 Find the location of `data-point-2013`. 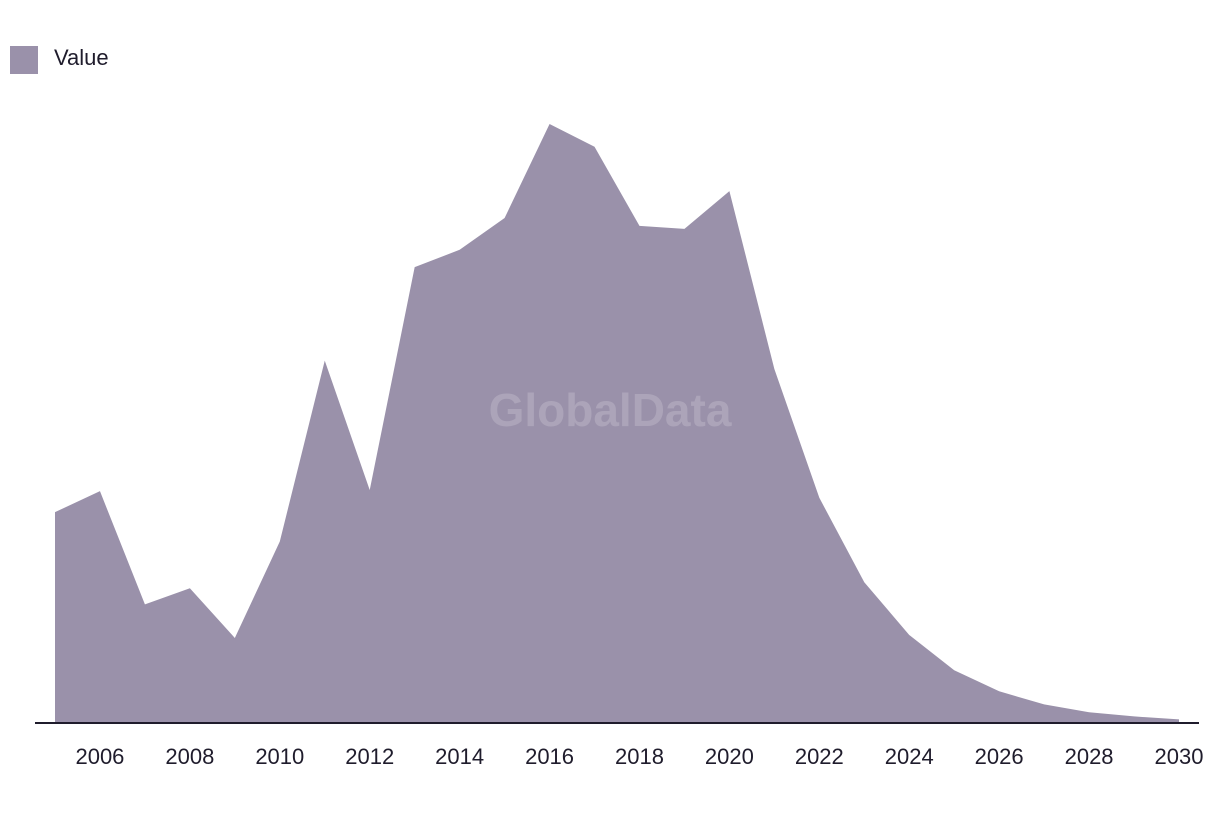

data-point-2013 is located at coordinates (415, 267).